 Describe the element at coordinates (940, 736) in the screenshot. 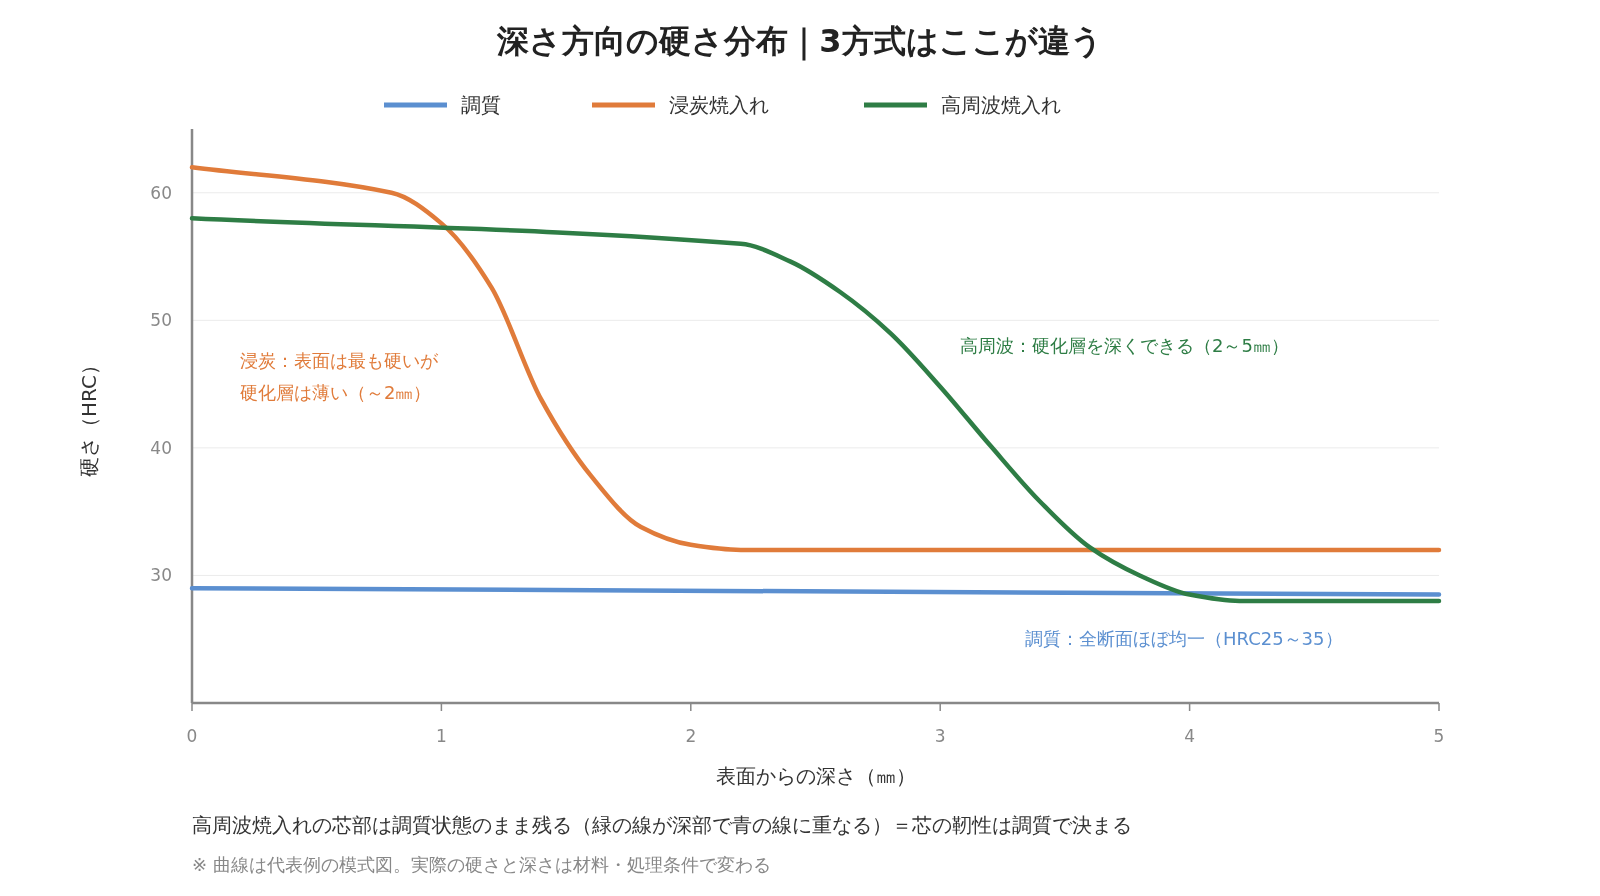

I see `x-tick-label: 3` at that location.